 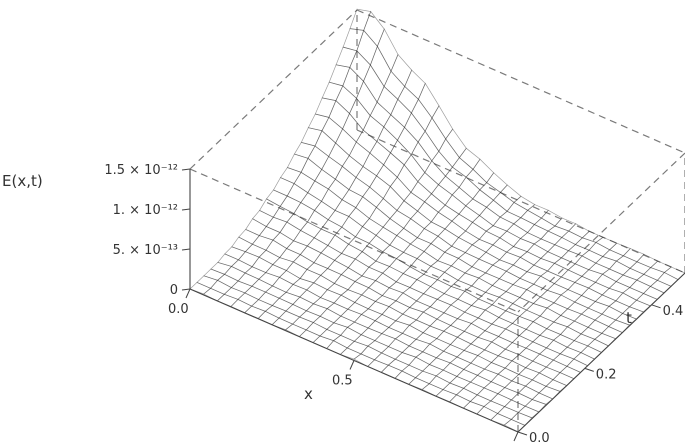 I want to click on z-tick-mark, so click(x=186, y=249).